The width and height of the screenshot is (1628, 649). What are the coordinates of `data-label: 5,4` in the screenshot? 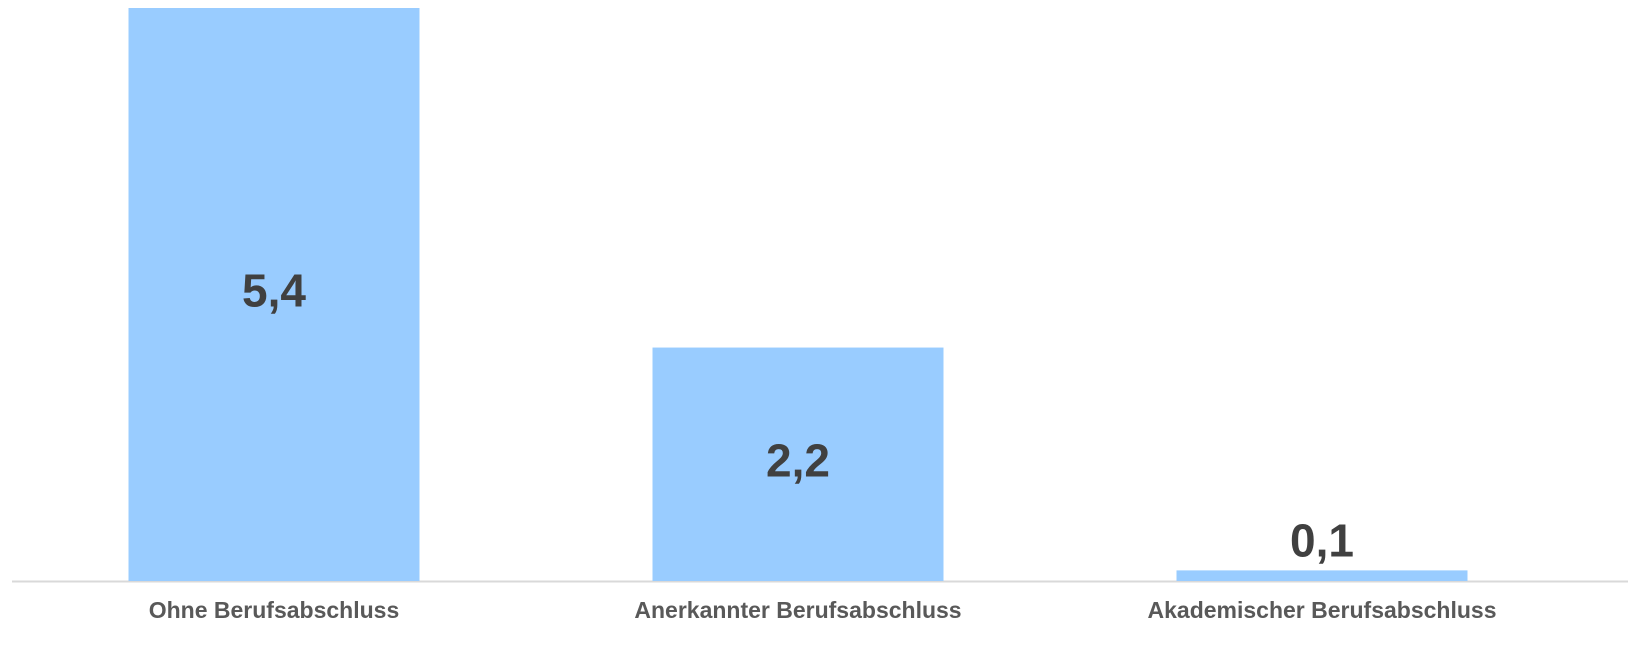 It's located at (274, 291).